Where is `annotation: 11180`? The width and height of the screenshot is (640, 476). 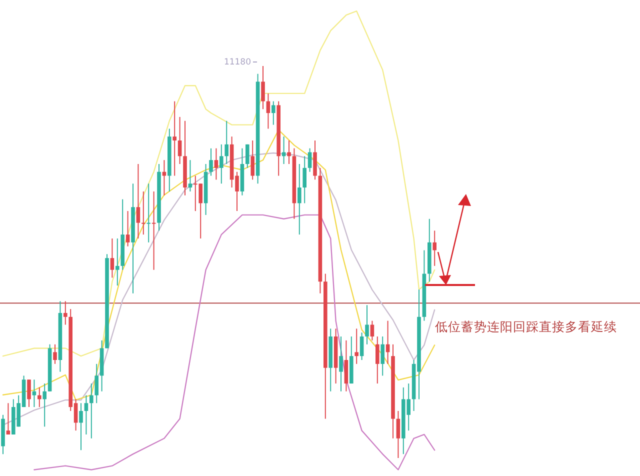
annotation: 11180 is located at coordinates (237, 62).